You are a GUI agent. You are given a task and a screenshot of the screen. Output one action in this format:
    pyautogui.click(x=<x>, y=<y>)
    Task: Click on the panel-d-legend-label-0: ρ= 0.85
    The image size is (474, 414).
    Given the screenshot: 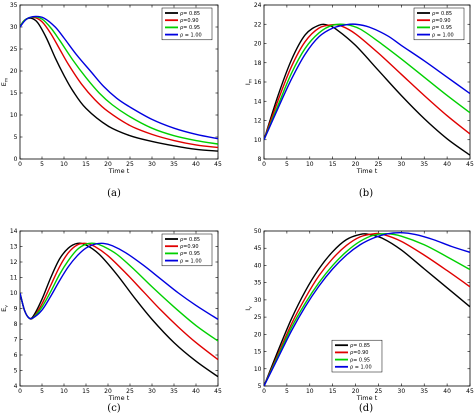 What is the action you would take?
    pyautogui.click(x=360, y=346)
    